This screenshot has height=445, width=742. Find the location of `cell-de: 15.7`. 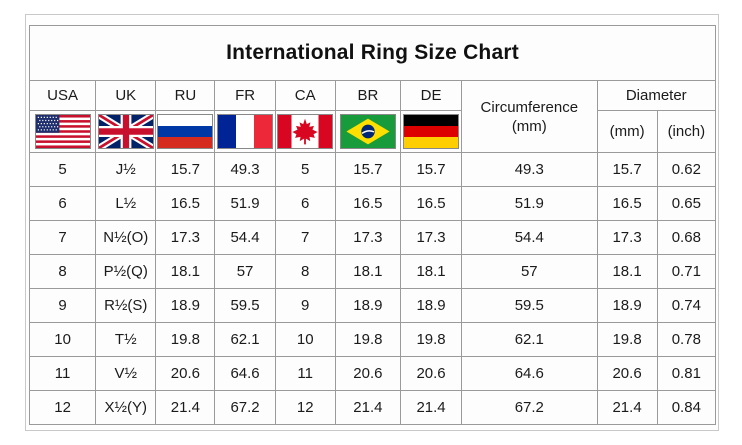

cell-de: 15.7 is located at coordinates (431, 169).